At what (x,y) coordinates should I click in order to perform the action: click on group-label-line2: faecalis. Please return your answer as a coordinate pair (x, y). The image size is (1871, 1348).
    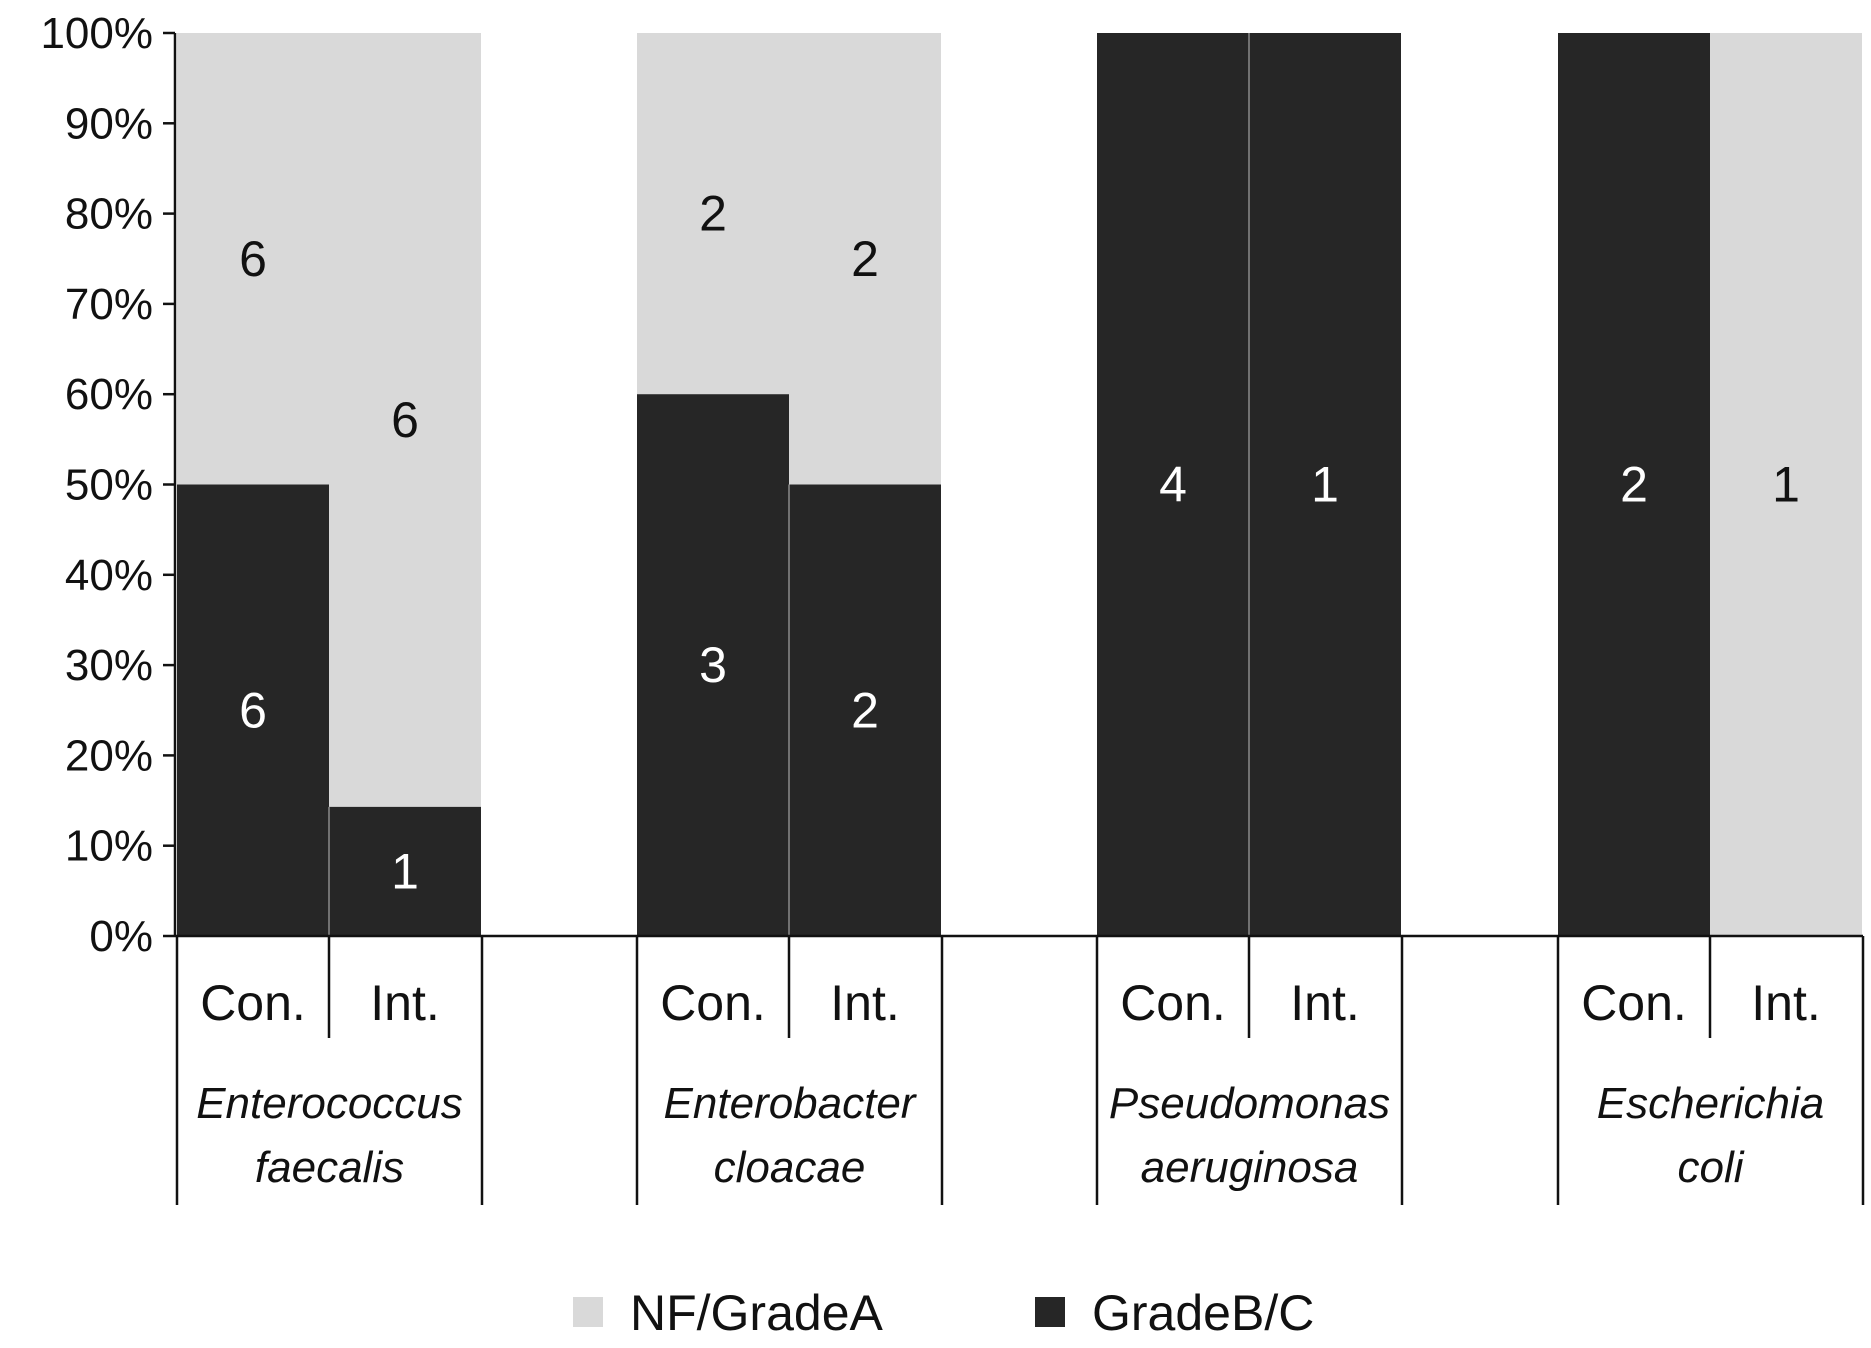
    Looking at the image, I should click on (329, 1167).